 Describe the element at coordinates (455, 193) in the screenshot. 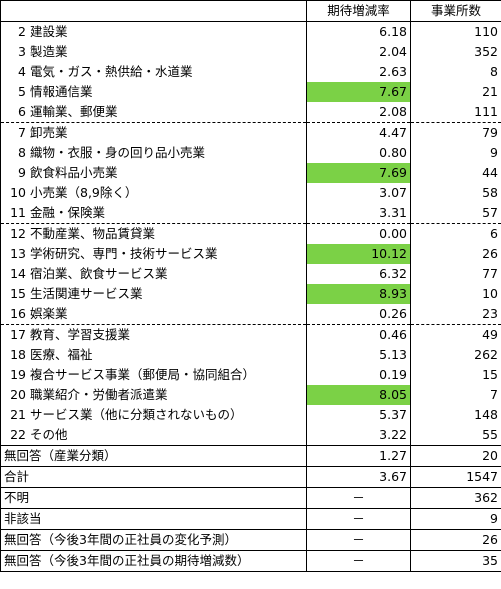

I see `establishment-count-cell: 58` at that location.